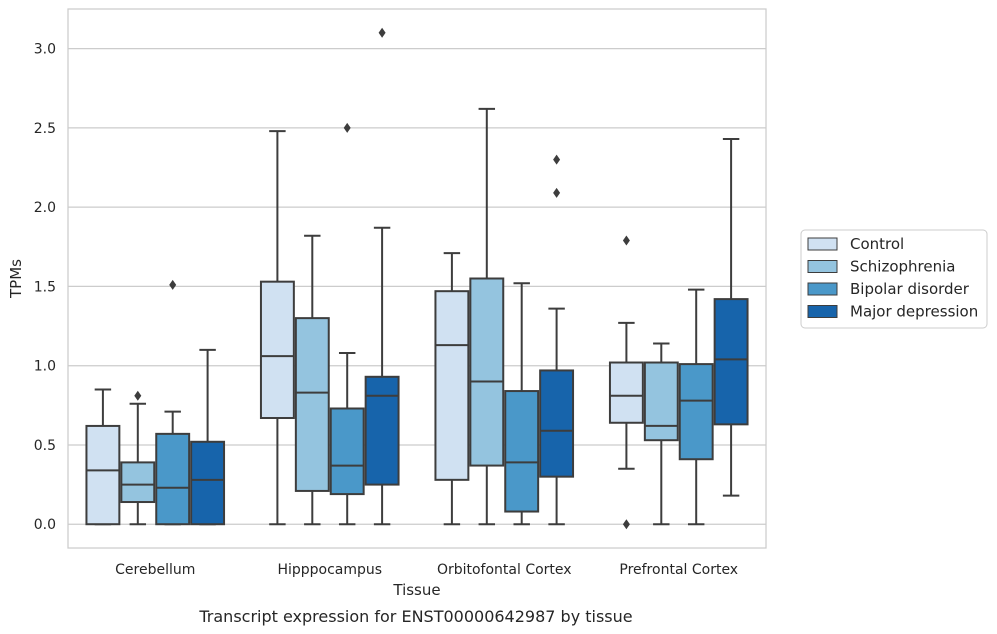  What do you see at coordinates (155, 570) in the screenshot?
I see `x-tick-label: Cerebellum` at bounding box center [155, 570].